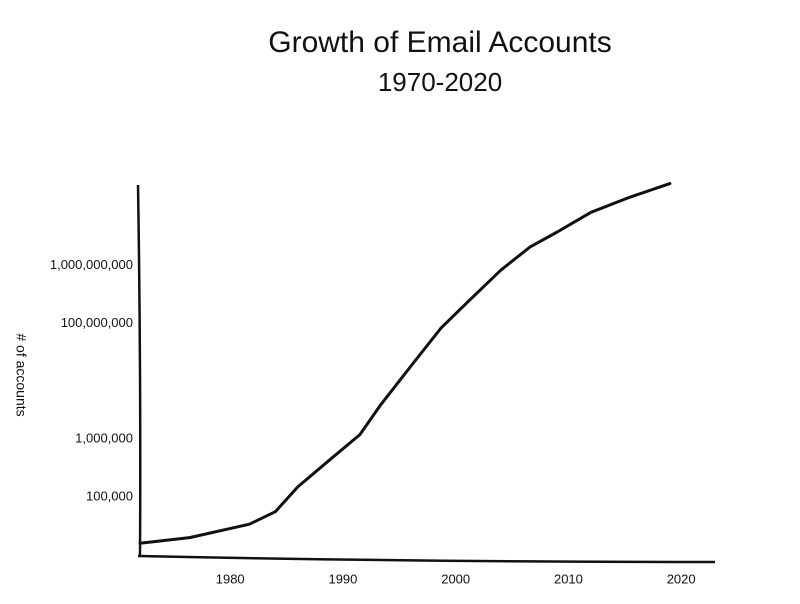 The width and height of the screenshot is (800, 604). Describe the element at coordinates (568, 578) in the screenshot. I see `x-tick-label: 2010` at that location.